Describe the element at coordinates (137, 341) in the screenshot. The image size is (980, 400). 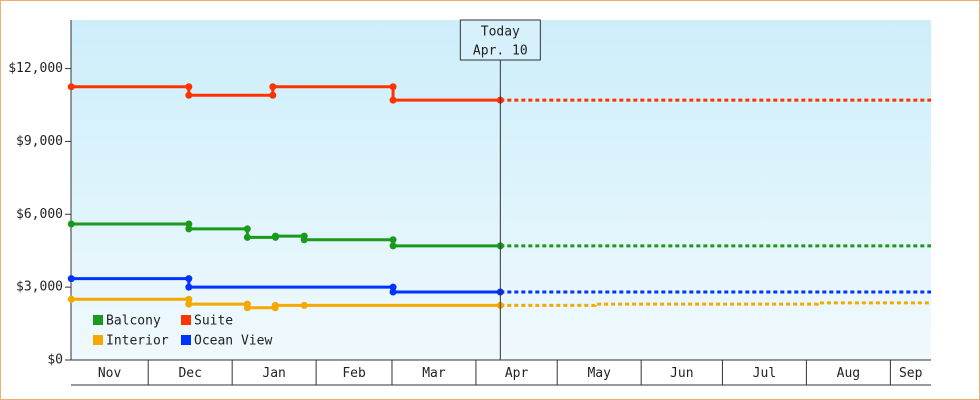
I see `legend-label: Interior` at that location.